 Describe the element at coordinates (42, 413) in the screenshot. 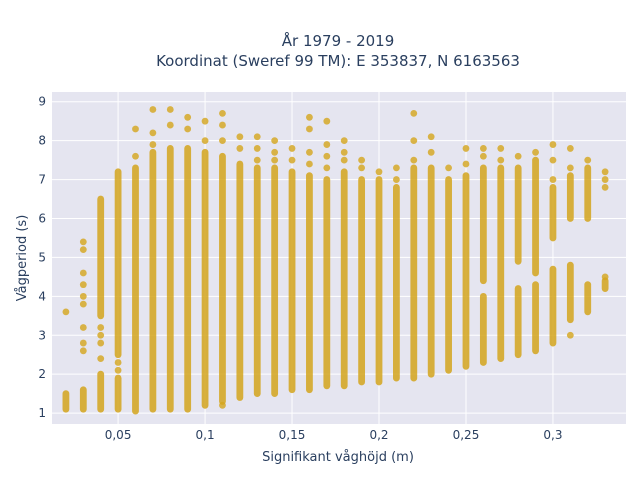

I see `y-tick-label: 1` at that location.